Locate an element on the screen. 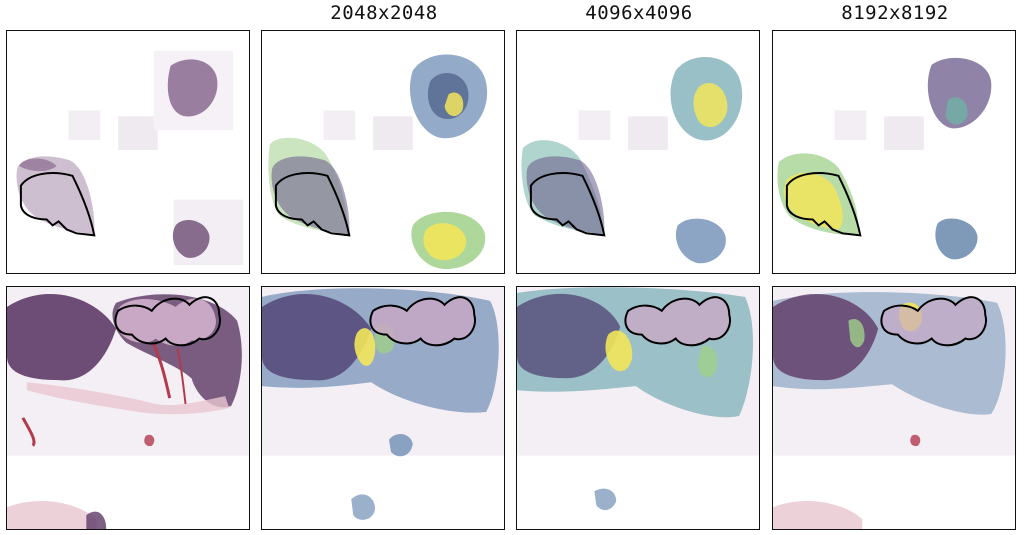  column-header-2048: 2048x2048 is located at coordinates (384, 13).